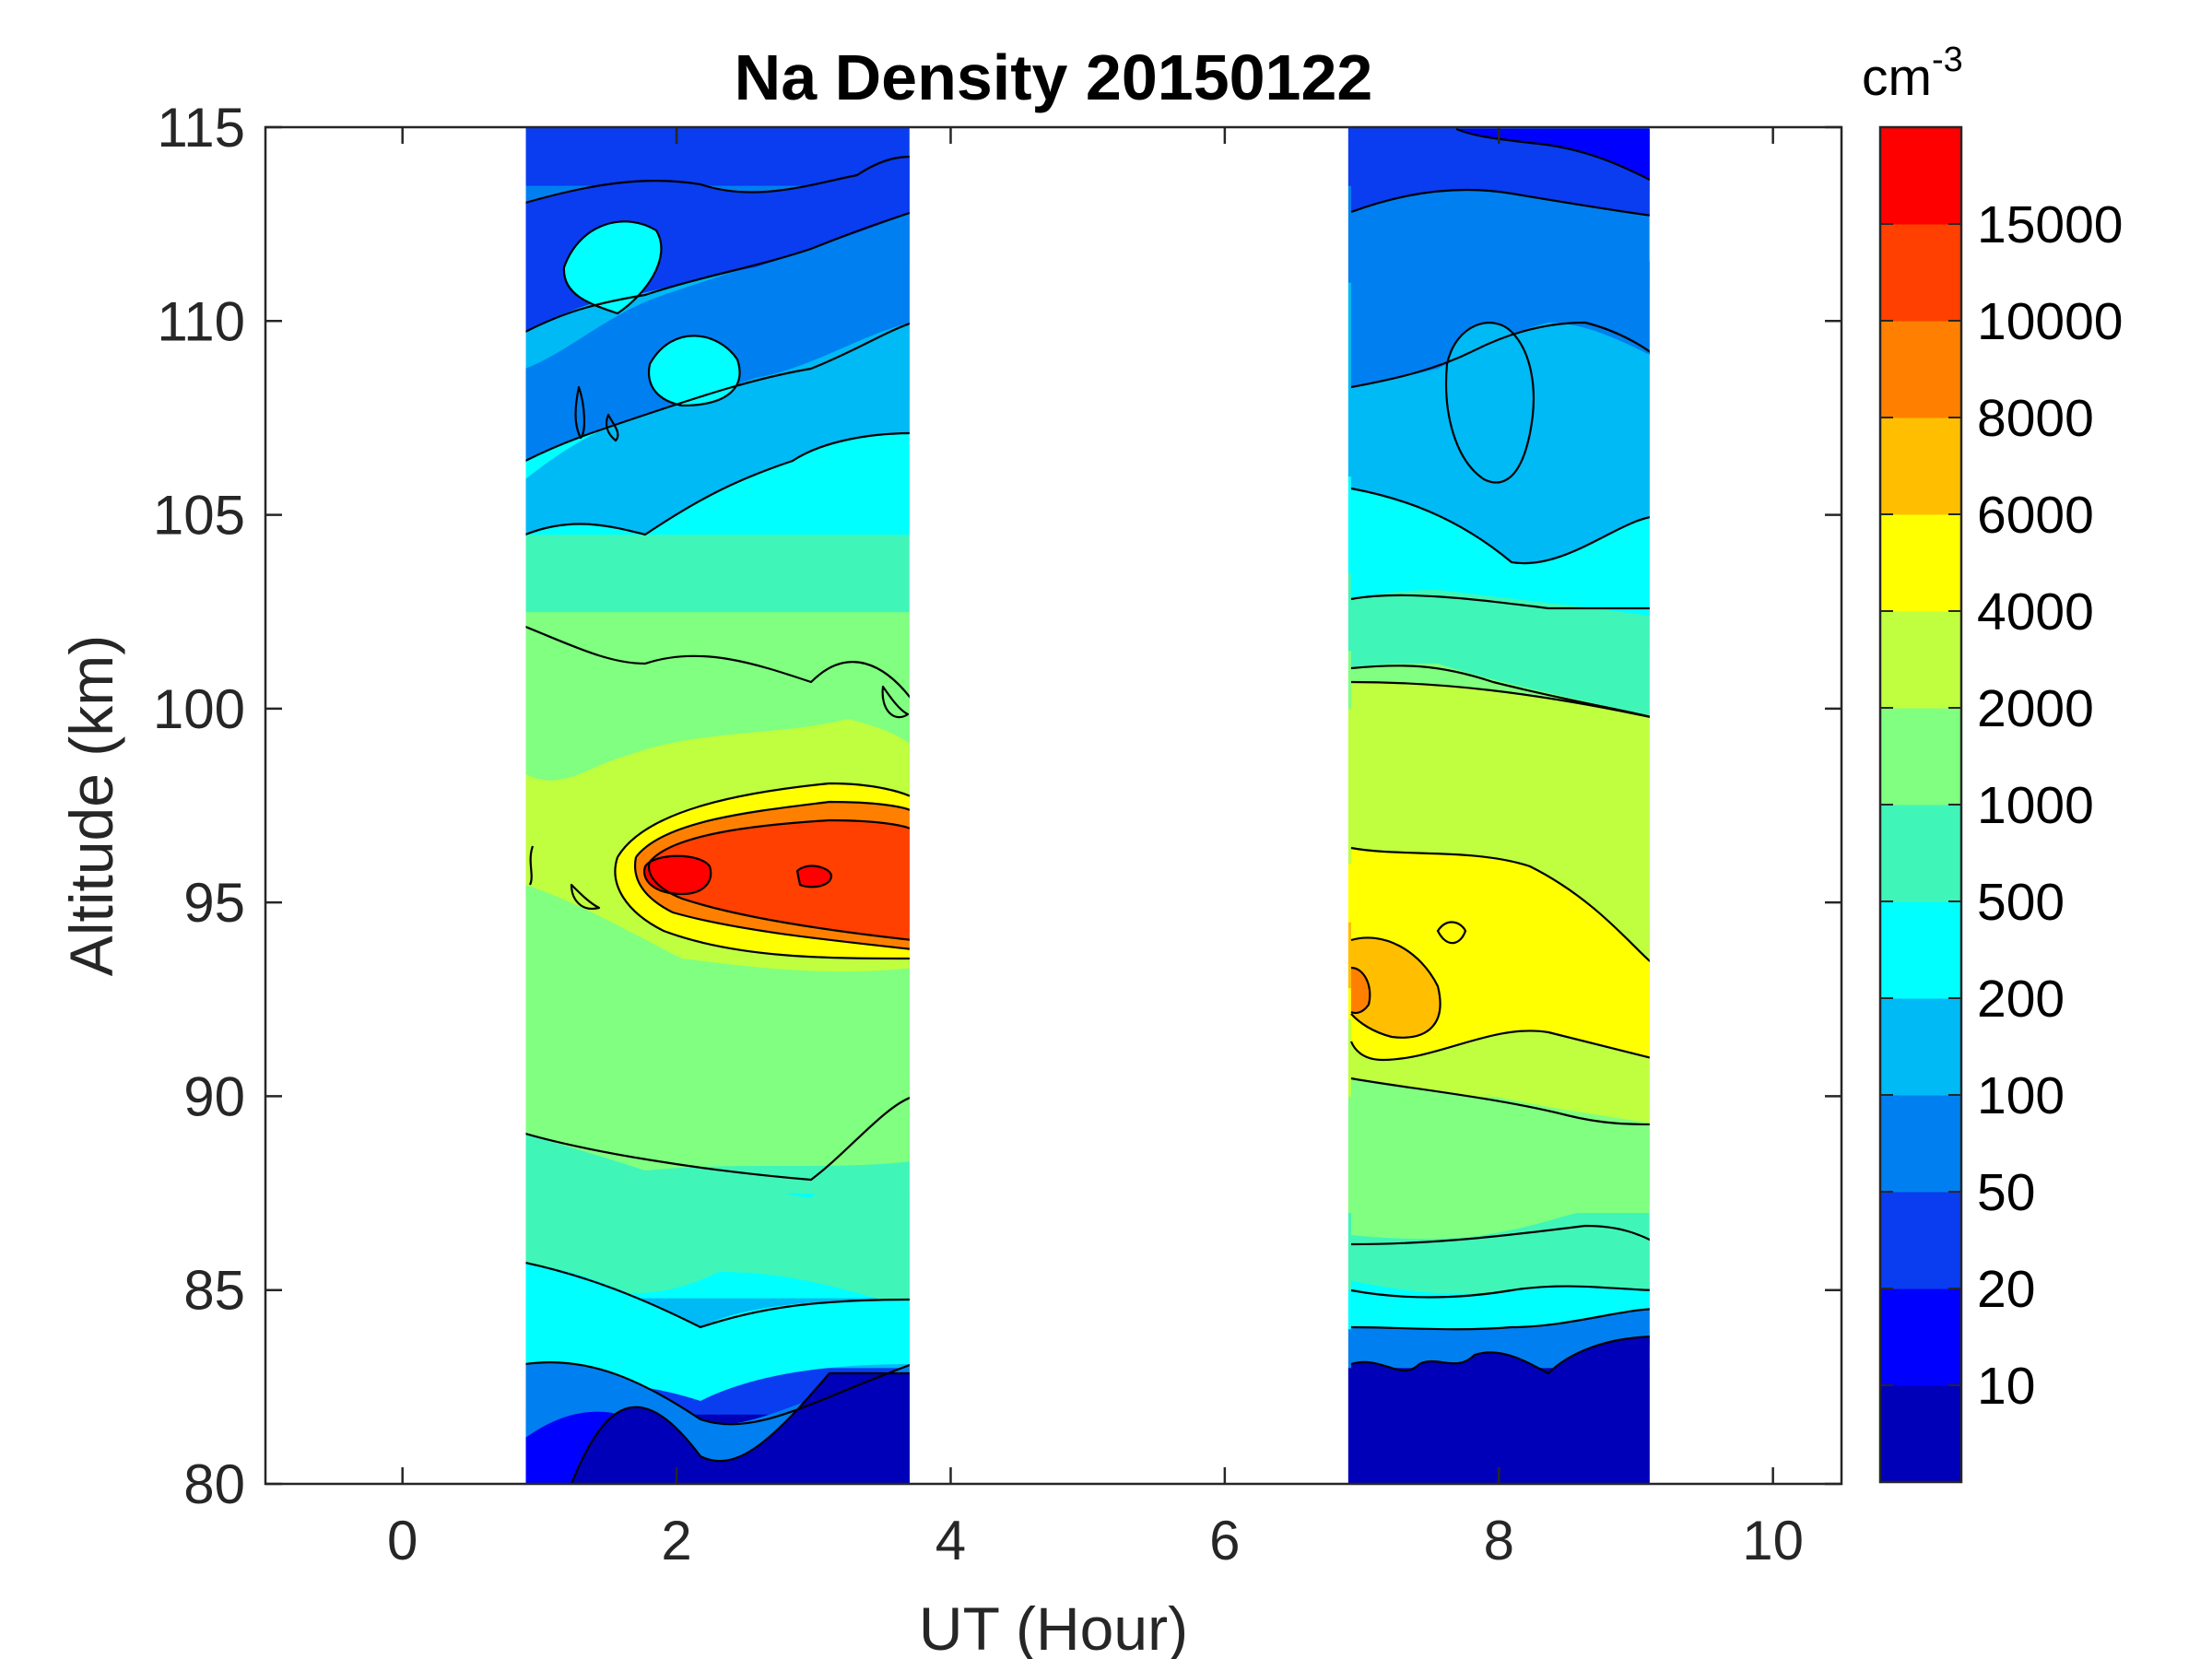 This screenshot has height=1659, width=2212. What do you see at coordinates (2035, 708) in the screenshot?
I see `colorbar-tick-label: 2000` at bounding box center [2035, 708].